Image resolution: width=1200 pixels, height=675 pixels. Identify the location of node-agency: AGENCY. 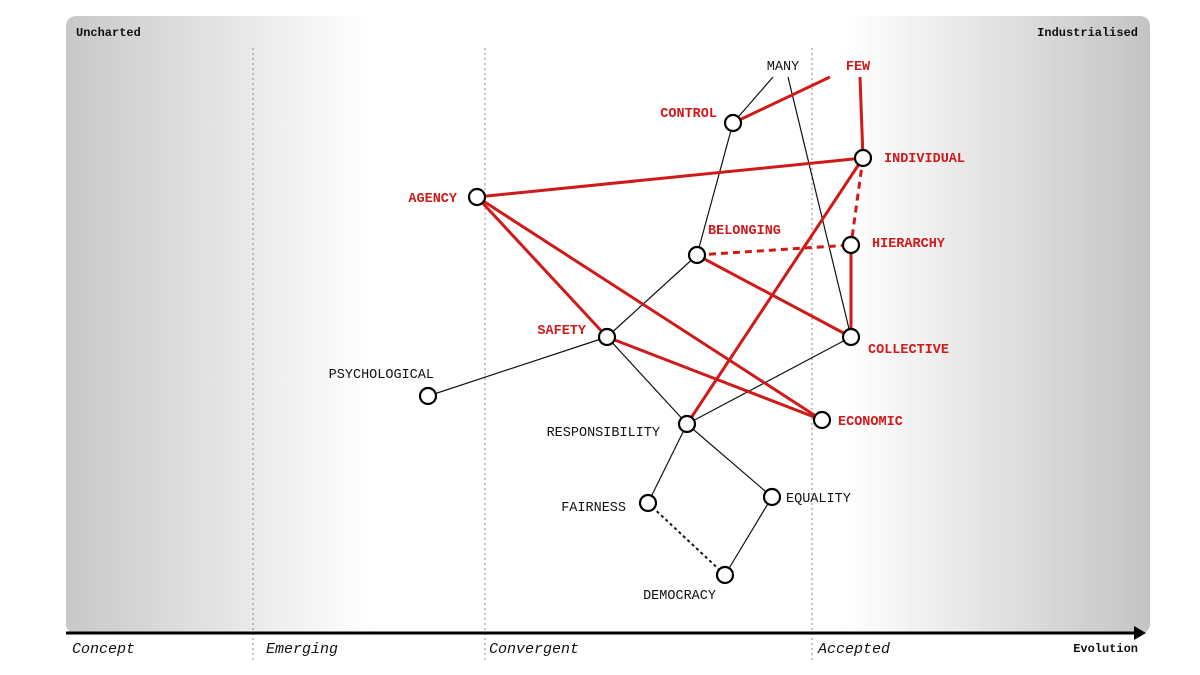
(447, 197).